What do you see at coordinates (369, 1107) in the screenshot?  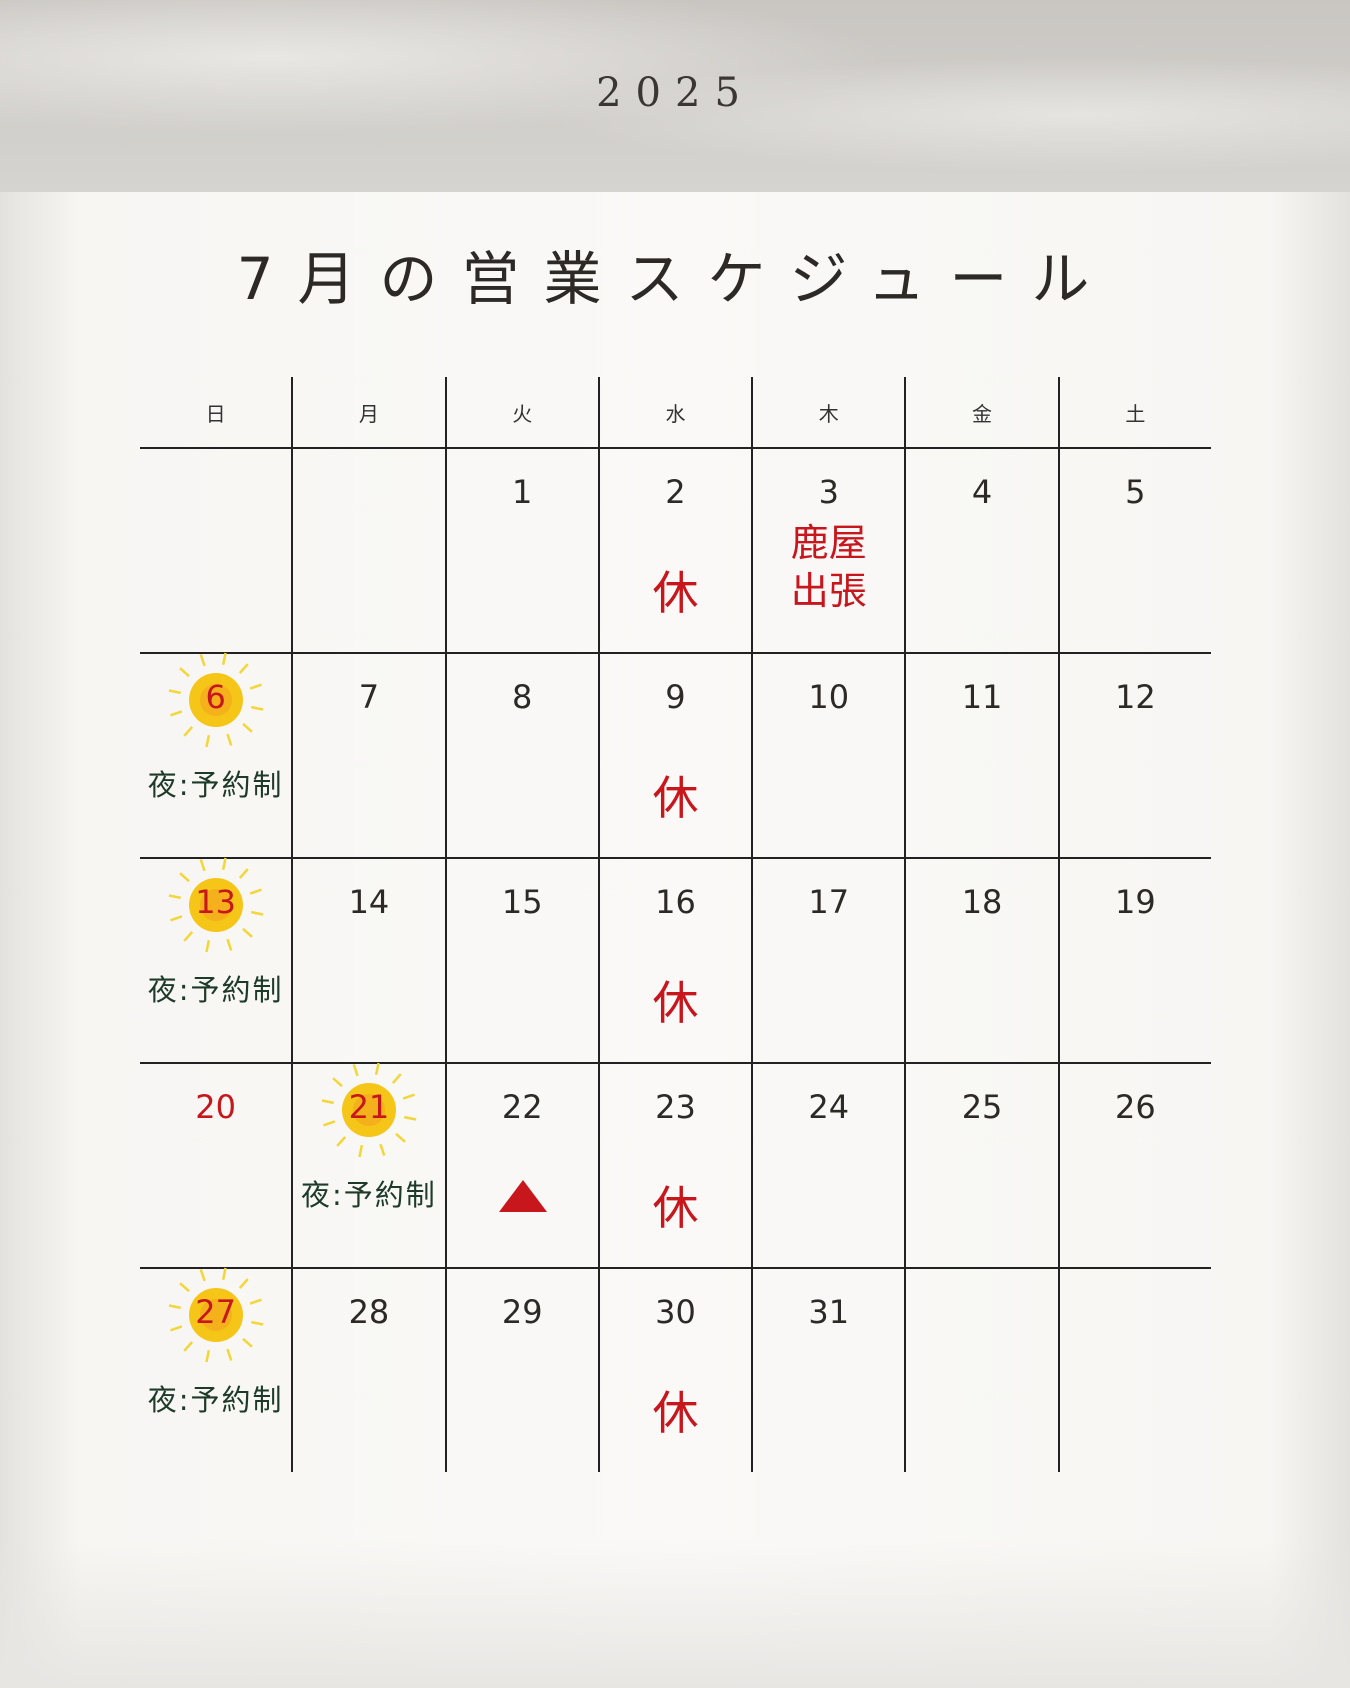 I see `day-number: 21` at bounding box center [369, 1107].